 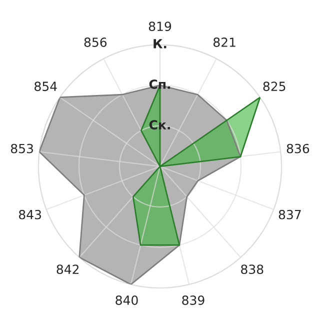 I want to click on spoke-label: 842, so click(x=67, y=269).